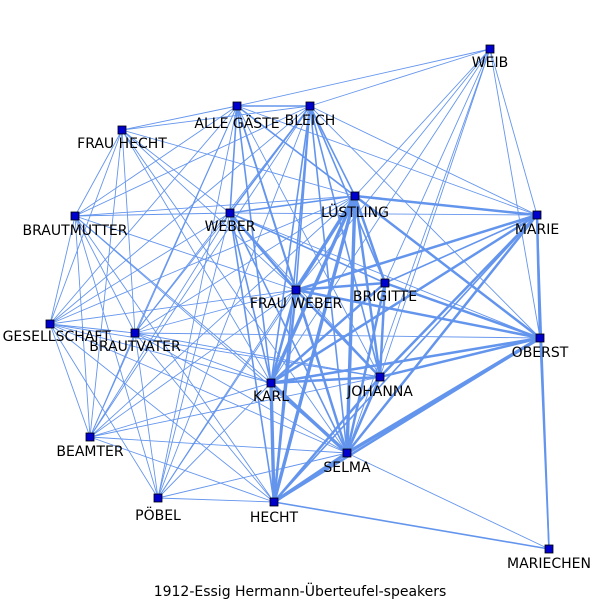 The width and height of the screenshot is (600, 600). I want to click on graph-caption: 1912-Essig Hermann-Überteufel-speakers, so click(300, 591).